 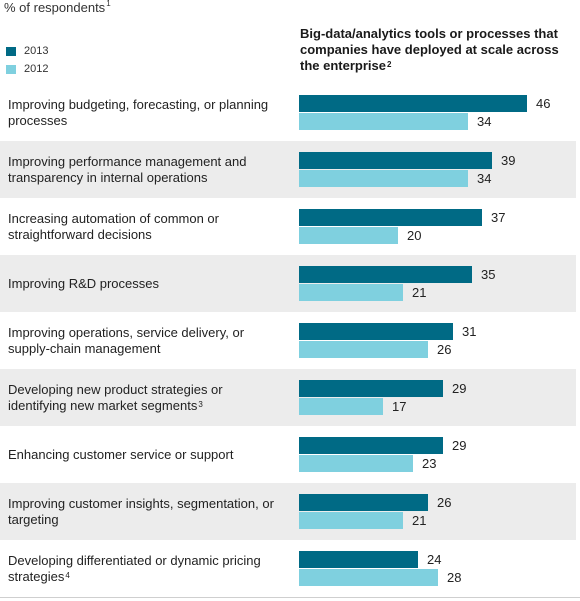 I want to click on value-label-2013: 35, so click(x=488, y=274).